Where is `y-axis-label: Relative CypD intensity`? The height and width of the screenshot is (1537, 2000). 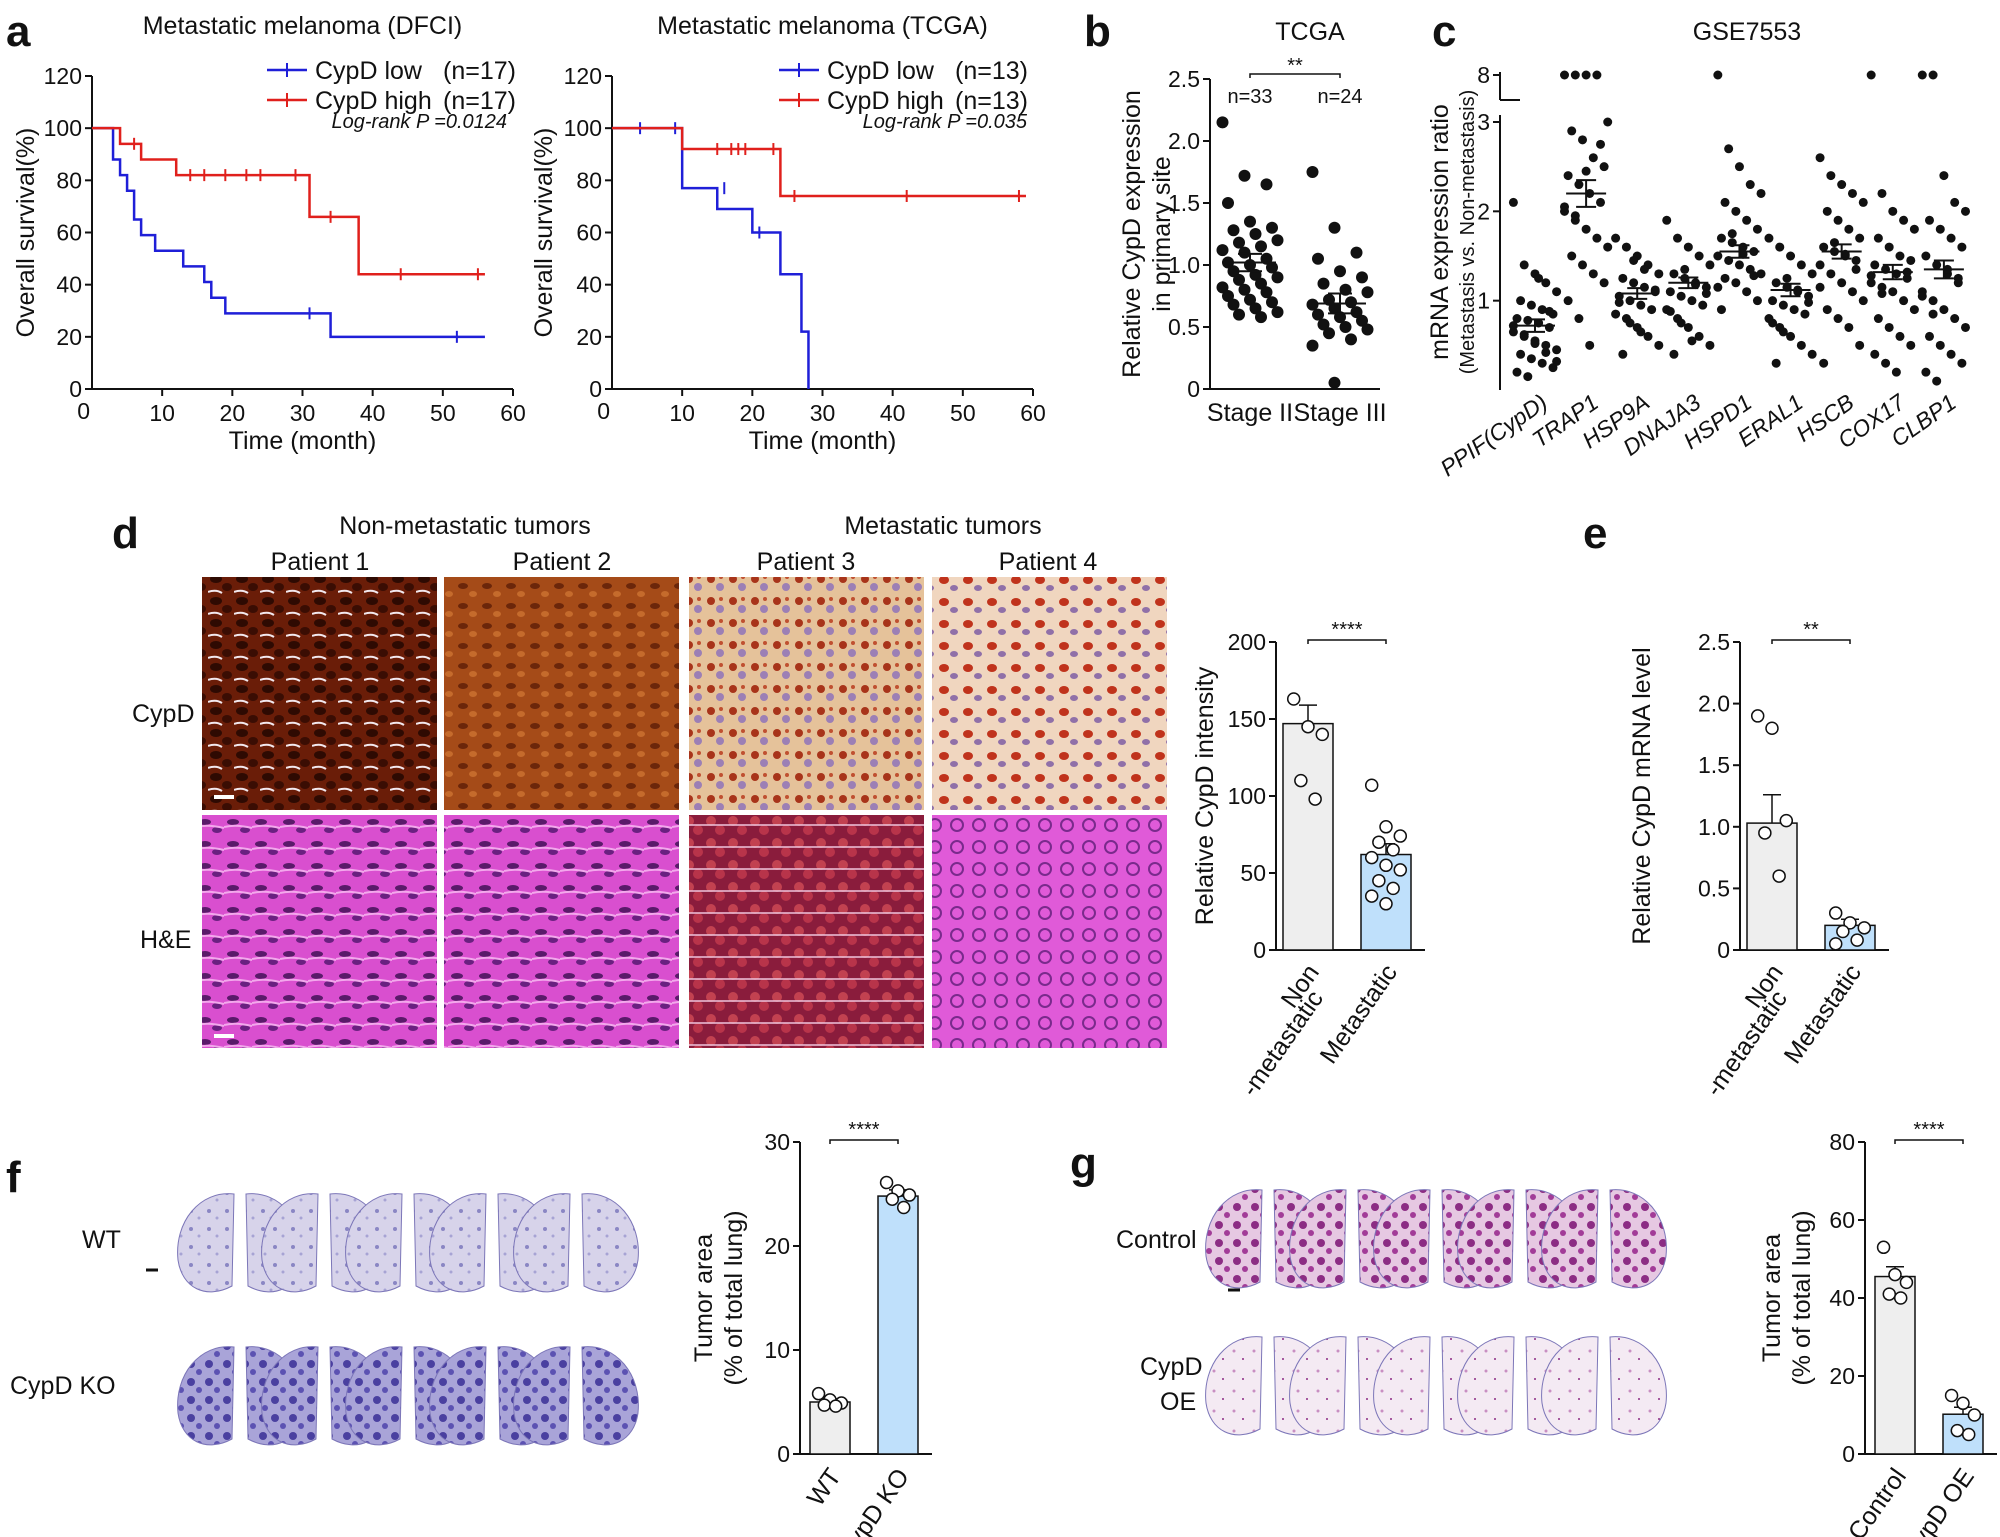 y-axis-label: Relative CypD intensity is located at coordinates (1205, 795).